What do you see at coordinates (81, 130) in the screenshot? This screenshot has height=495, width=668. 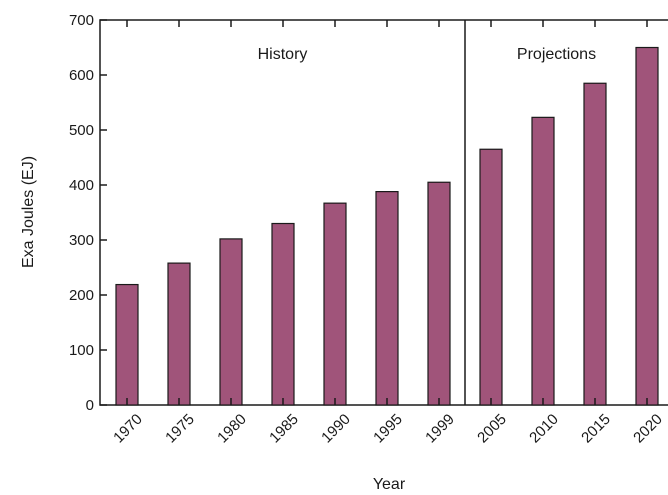 I see `y-tick-label: 500` at bounding box center [81, 130].